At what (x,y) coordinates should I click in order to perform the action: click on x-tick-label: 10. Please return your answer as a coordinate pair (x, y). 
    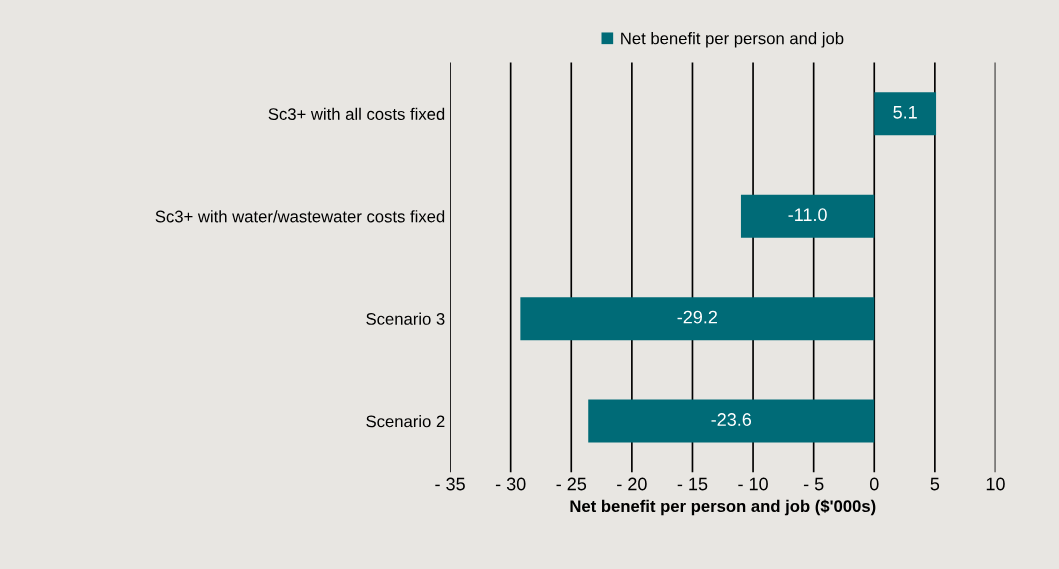
    Looking at the image, I should click on (995, 484).